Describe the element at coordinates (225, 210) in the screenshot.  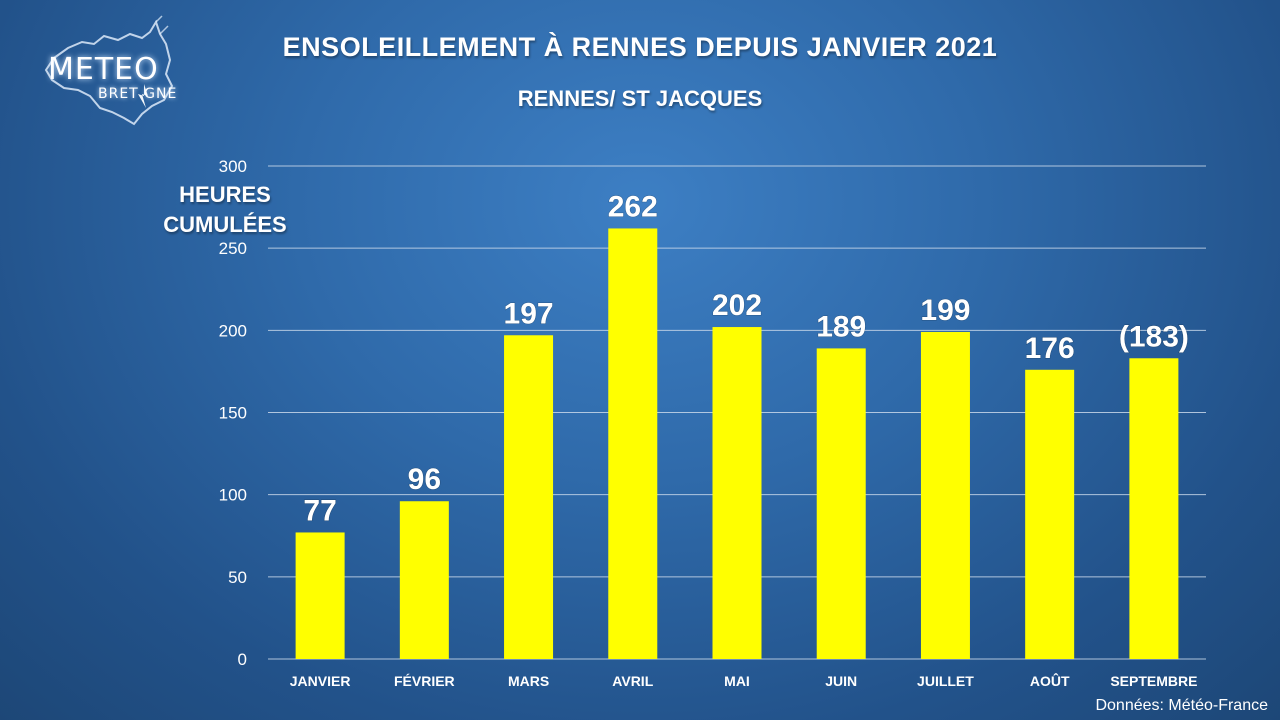
I see `y-axis-label: HEURES CUMULÉES` at that location.